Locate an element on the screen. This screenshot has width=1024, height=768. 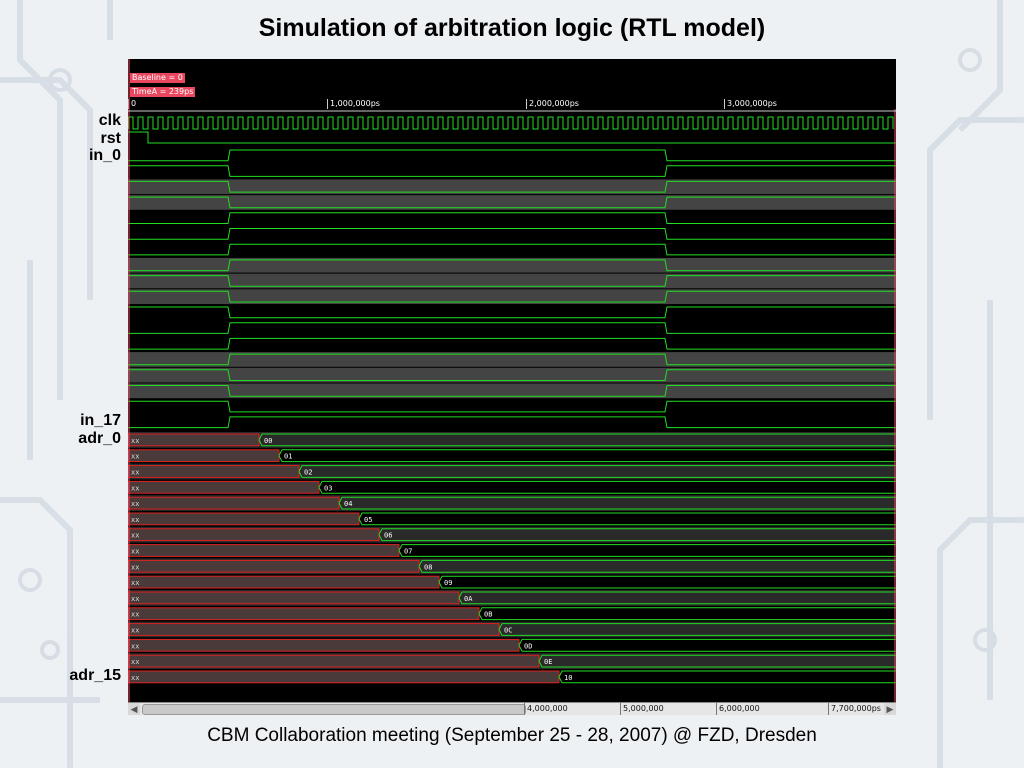
adr-1-bus is located at coordinates (587, 456).